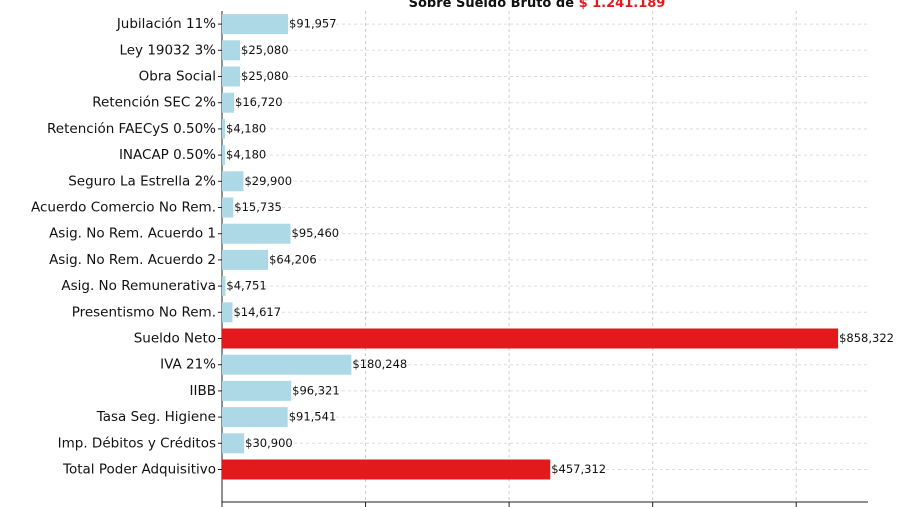  What do you see at coordinates (188, 365) in the screenshot?
I see `y-tick-label: IVA 21%` at bounding box center [188, 365].